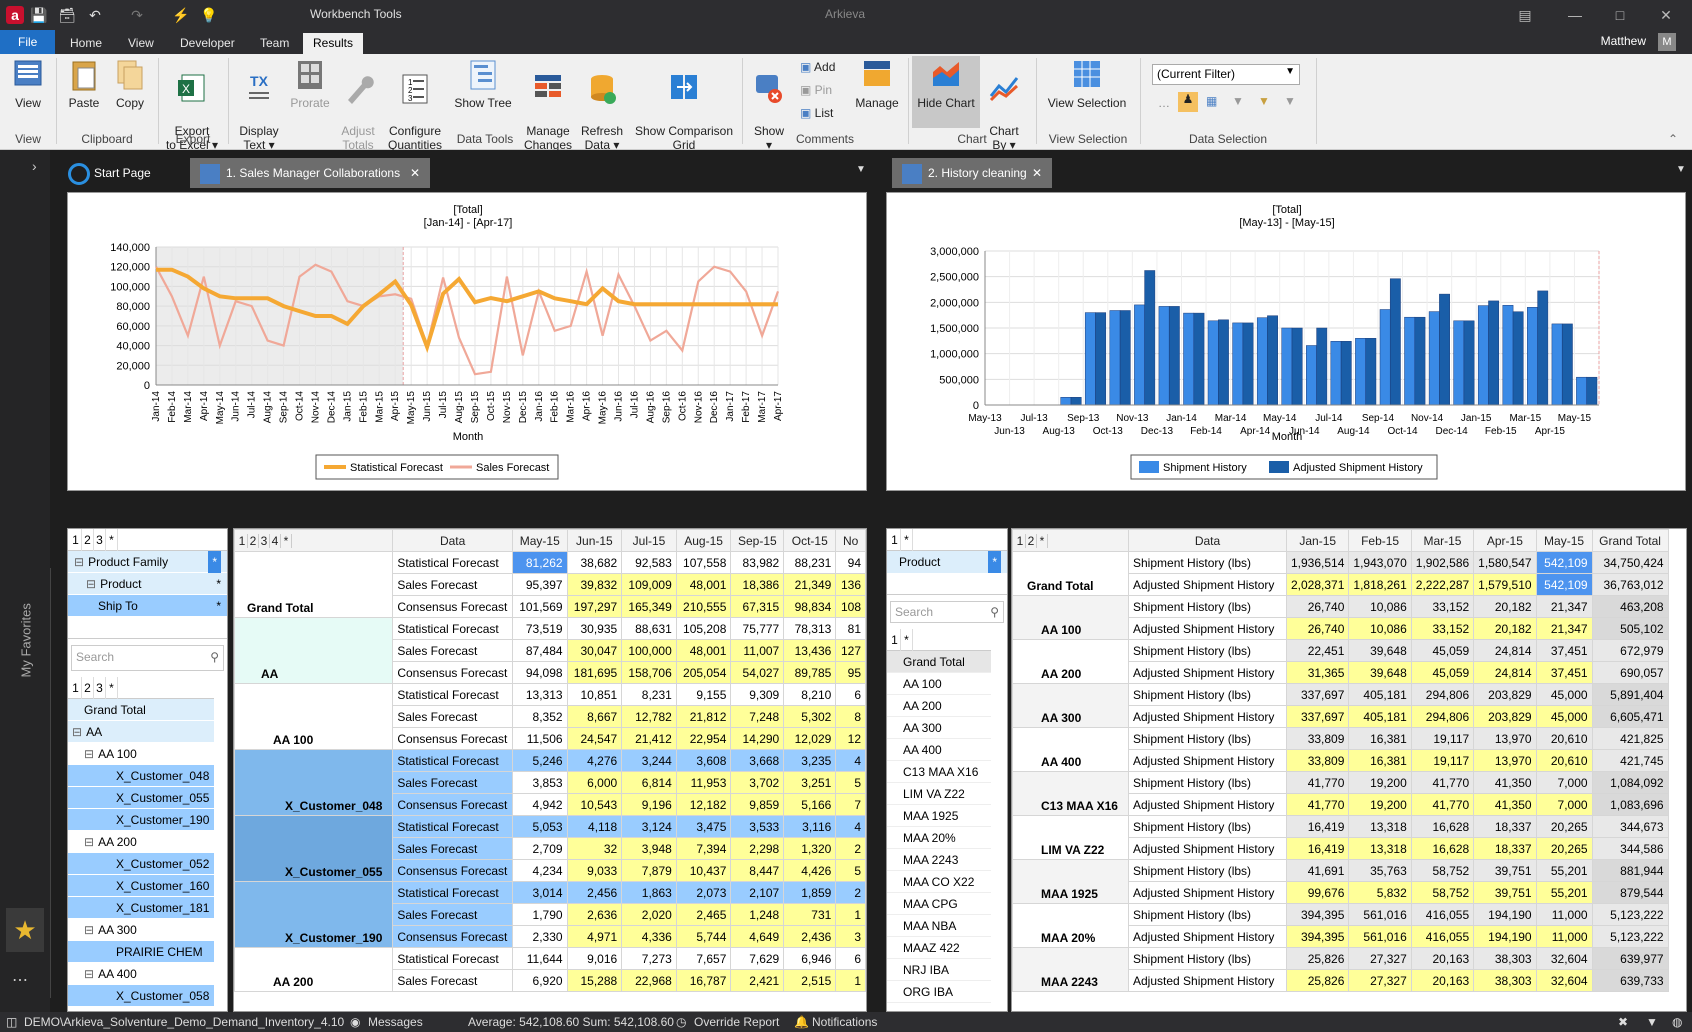 This screenshot has width=1692, height=1032. I want to click on manage-changes-button: Manage Changes, so click(548, 105).